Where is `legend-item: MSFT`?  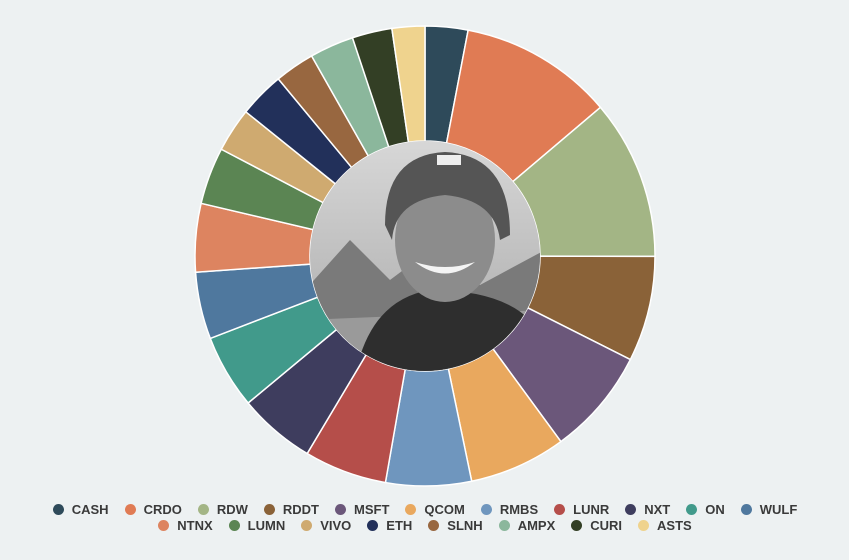 legend-item: MSFT is located at coordinates (362, 509).